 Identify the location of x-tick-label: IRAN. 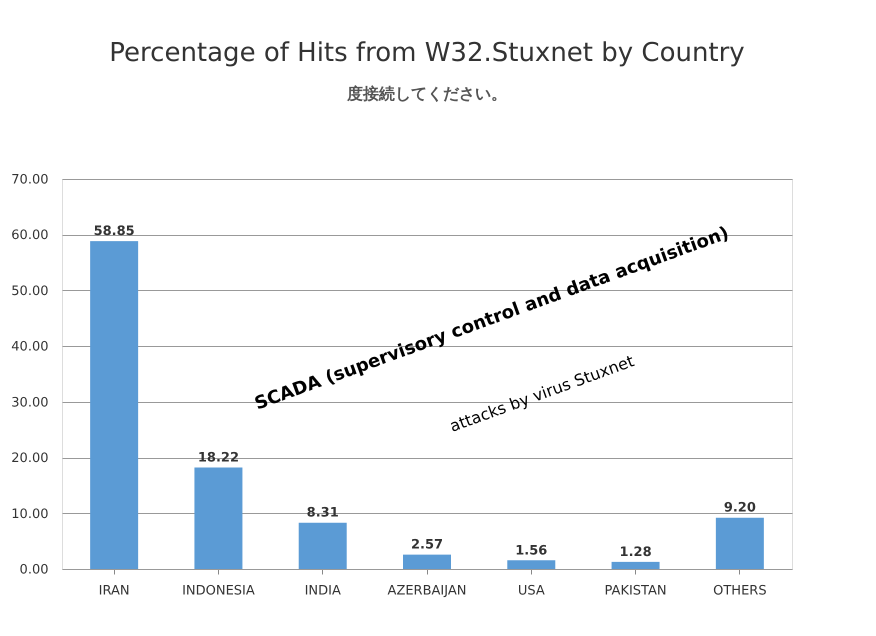
(114, 591).